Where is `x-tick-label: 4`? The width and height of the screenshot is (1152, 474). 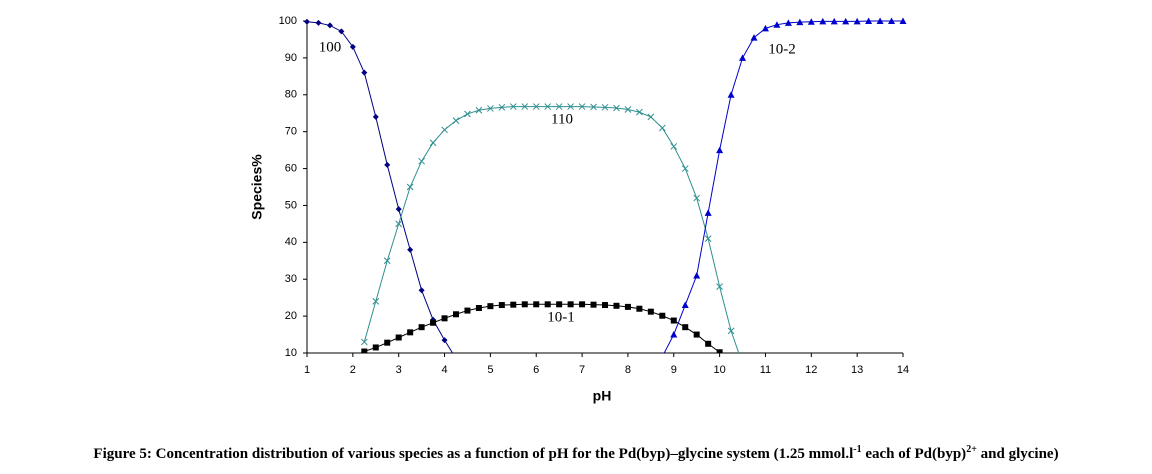
x-tick-label: 4 is located at coordinates (444, 370).